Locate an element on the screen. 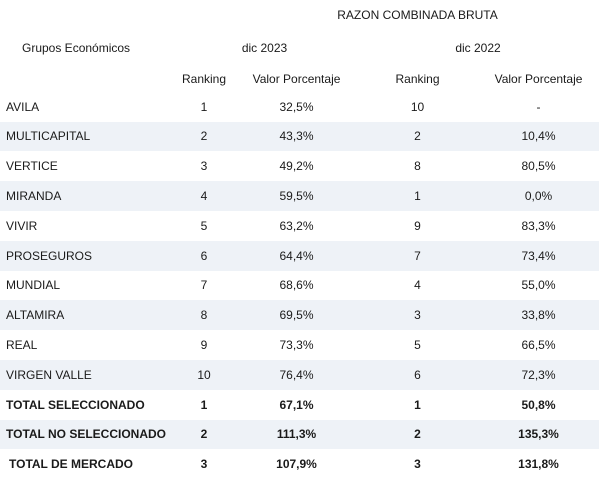  value-2022-cell: 80,5% is located at coordinates (538, 166).